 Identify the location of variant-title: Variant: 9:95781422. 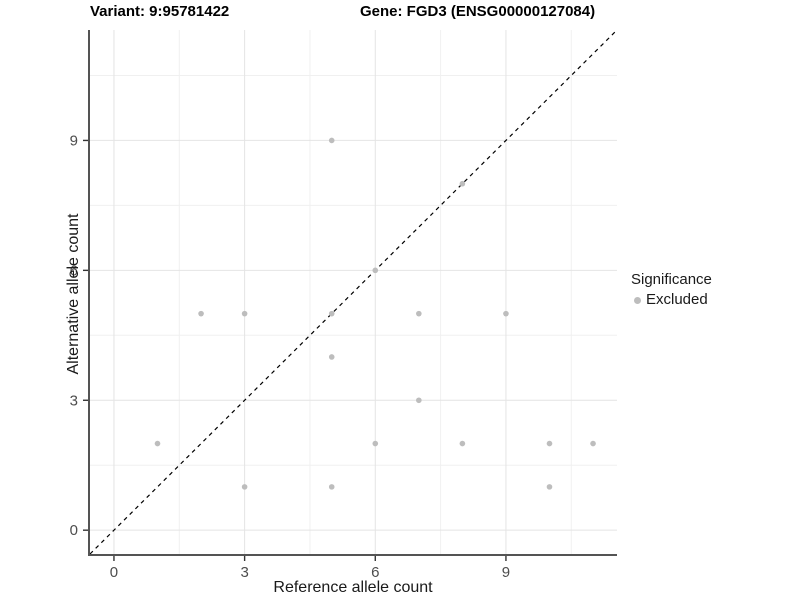
(160, 11).